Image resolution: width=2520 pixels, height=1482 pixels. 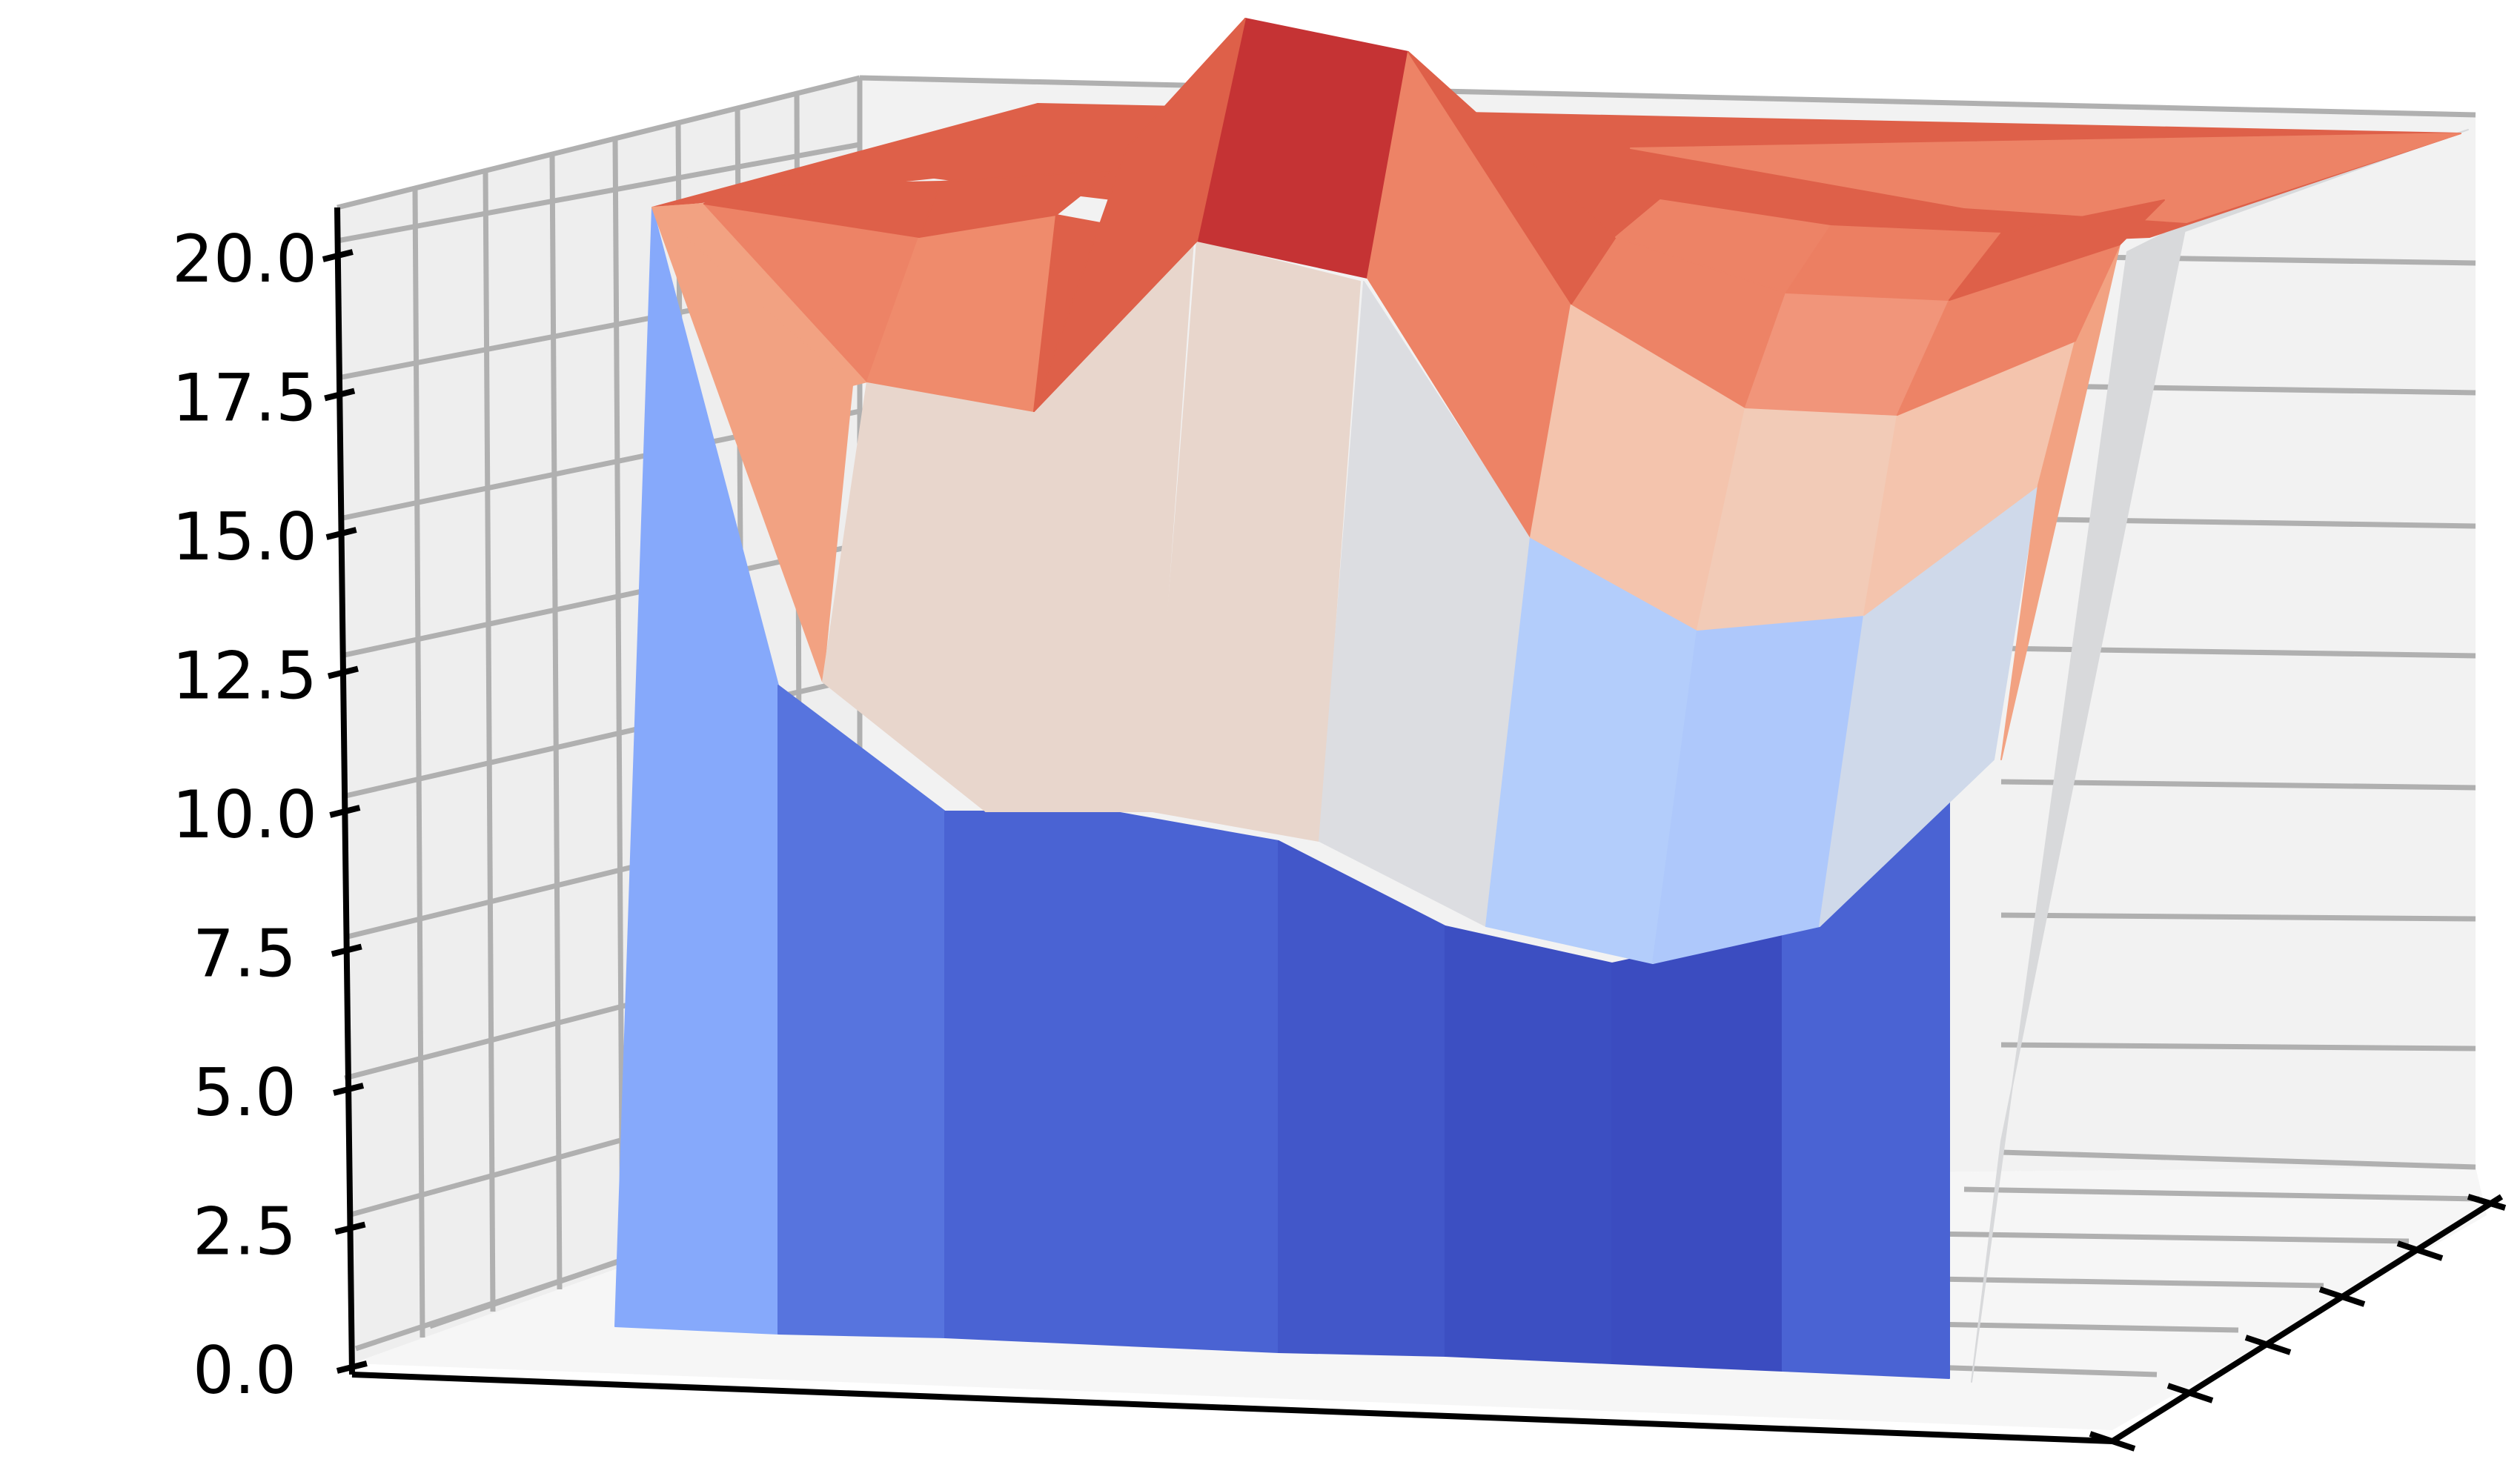 What do you see at coordinates (245, 1370) in the screenshot?
I see `z-tick-label: 0.0` at bounding box center [245, 1370].